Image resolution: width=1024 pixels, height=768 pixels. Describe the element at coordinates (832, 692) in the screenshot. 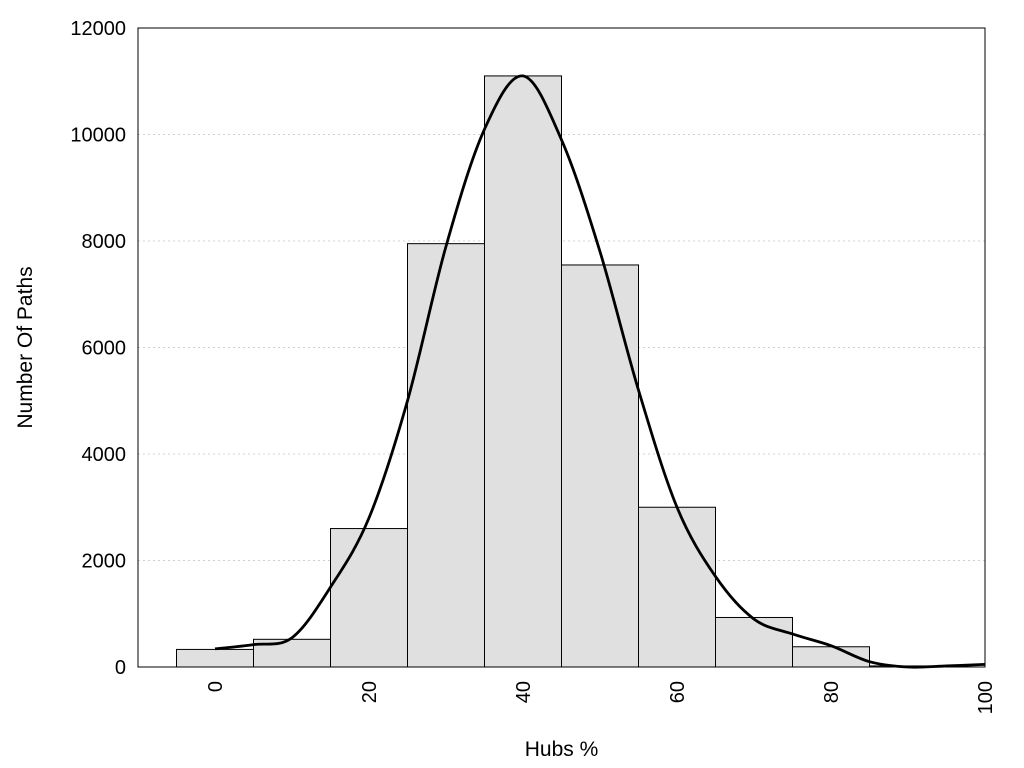

I see `x-tick-label: 80` at that location.